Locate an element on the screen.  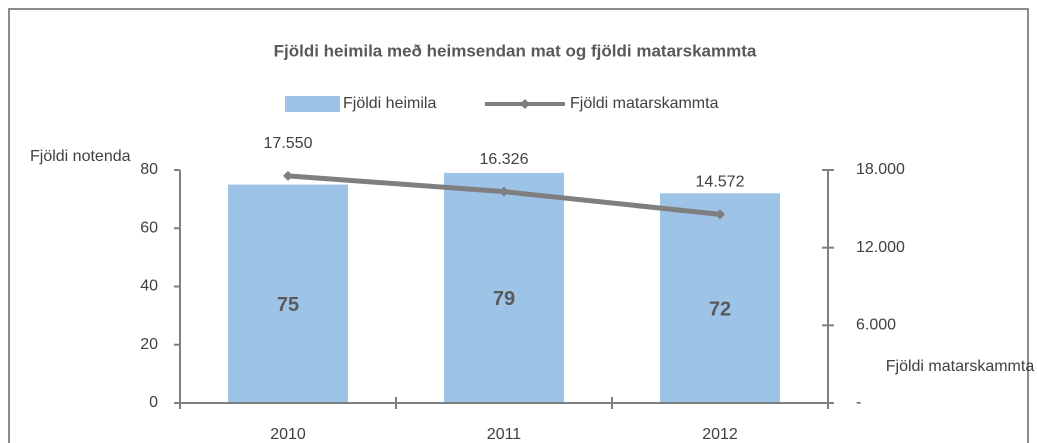
legend-label: Fjöldi matarskammta is located at coordinates (644, 103).